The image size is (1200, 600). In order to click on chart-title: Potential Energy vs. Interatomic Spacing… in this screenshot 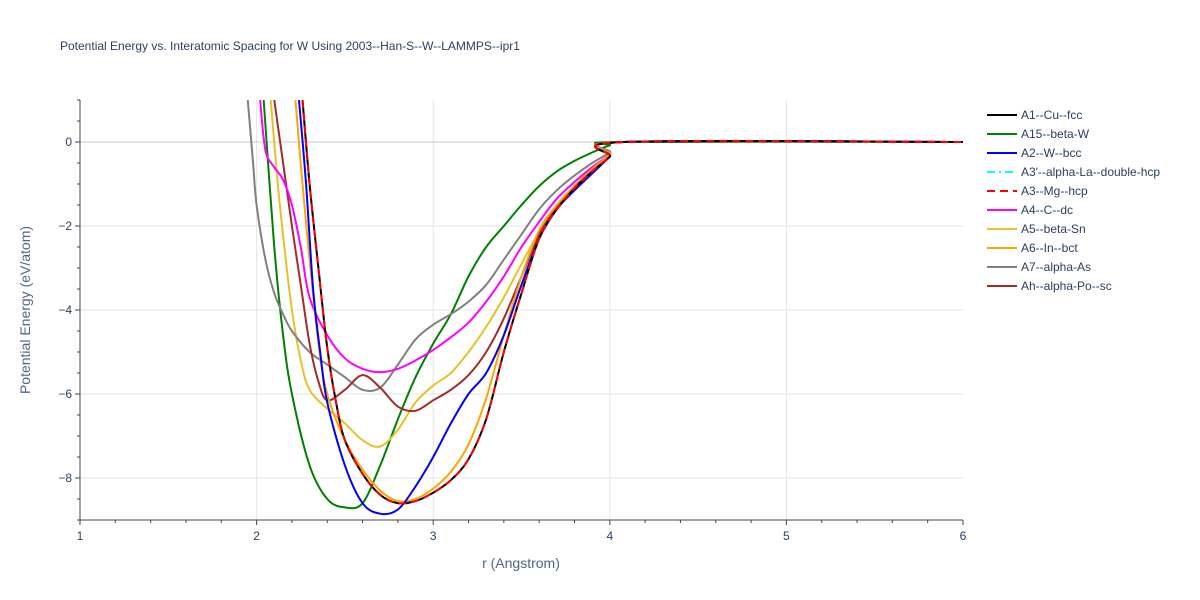, I will do `click(290, 46)`.